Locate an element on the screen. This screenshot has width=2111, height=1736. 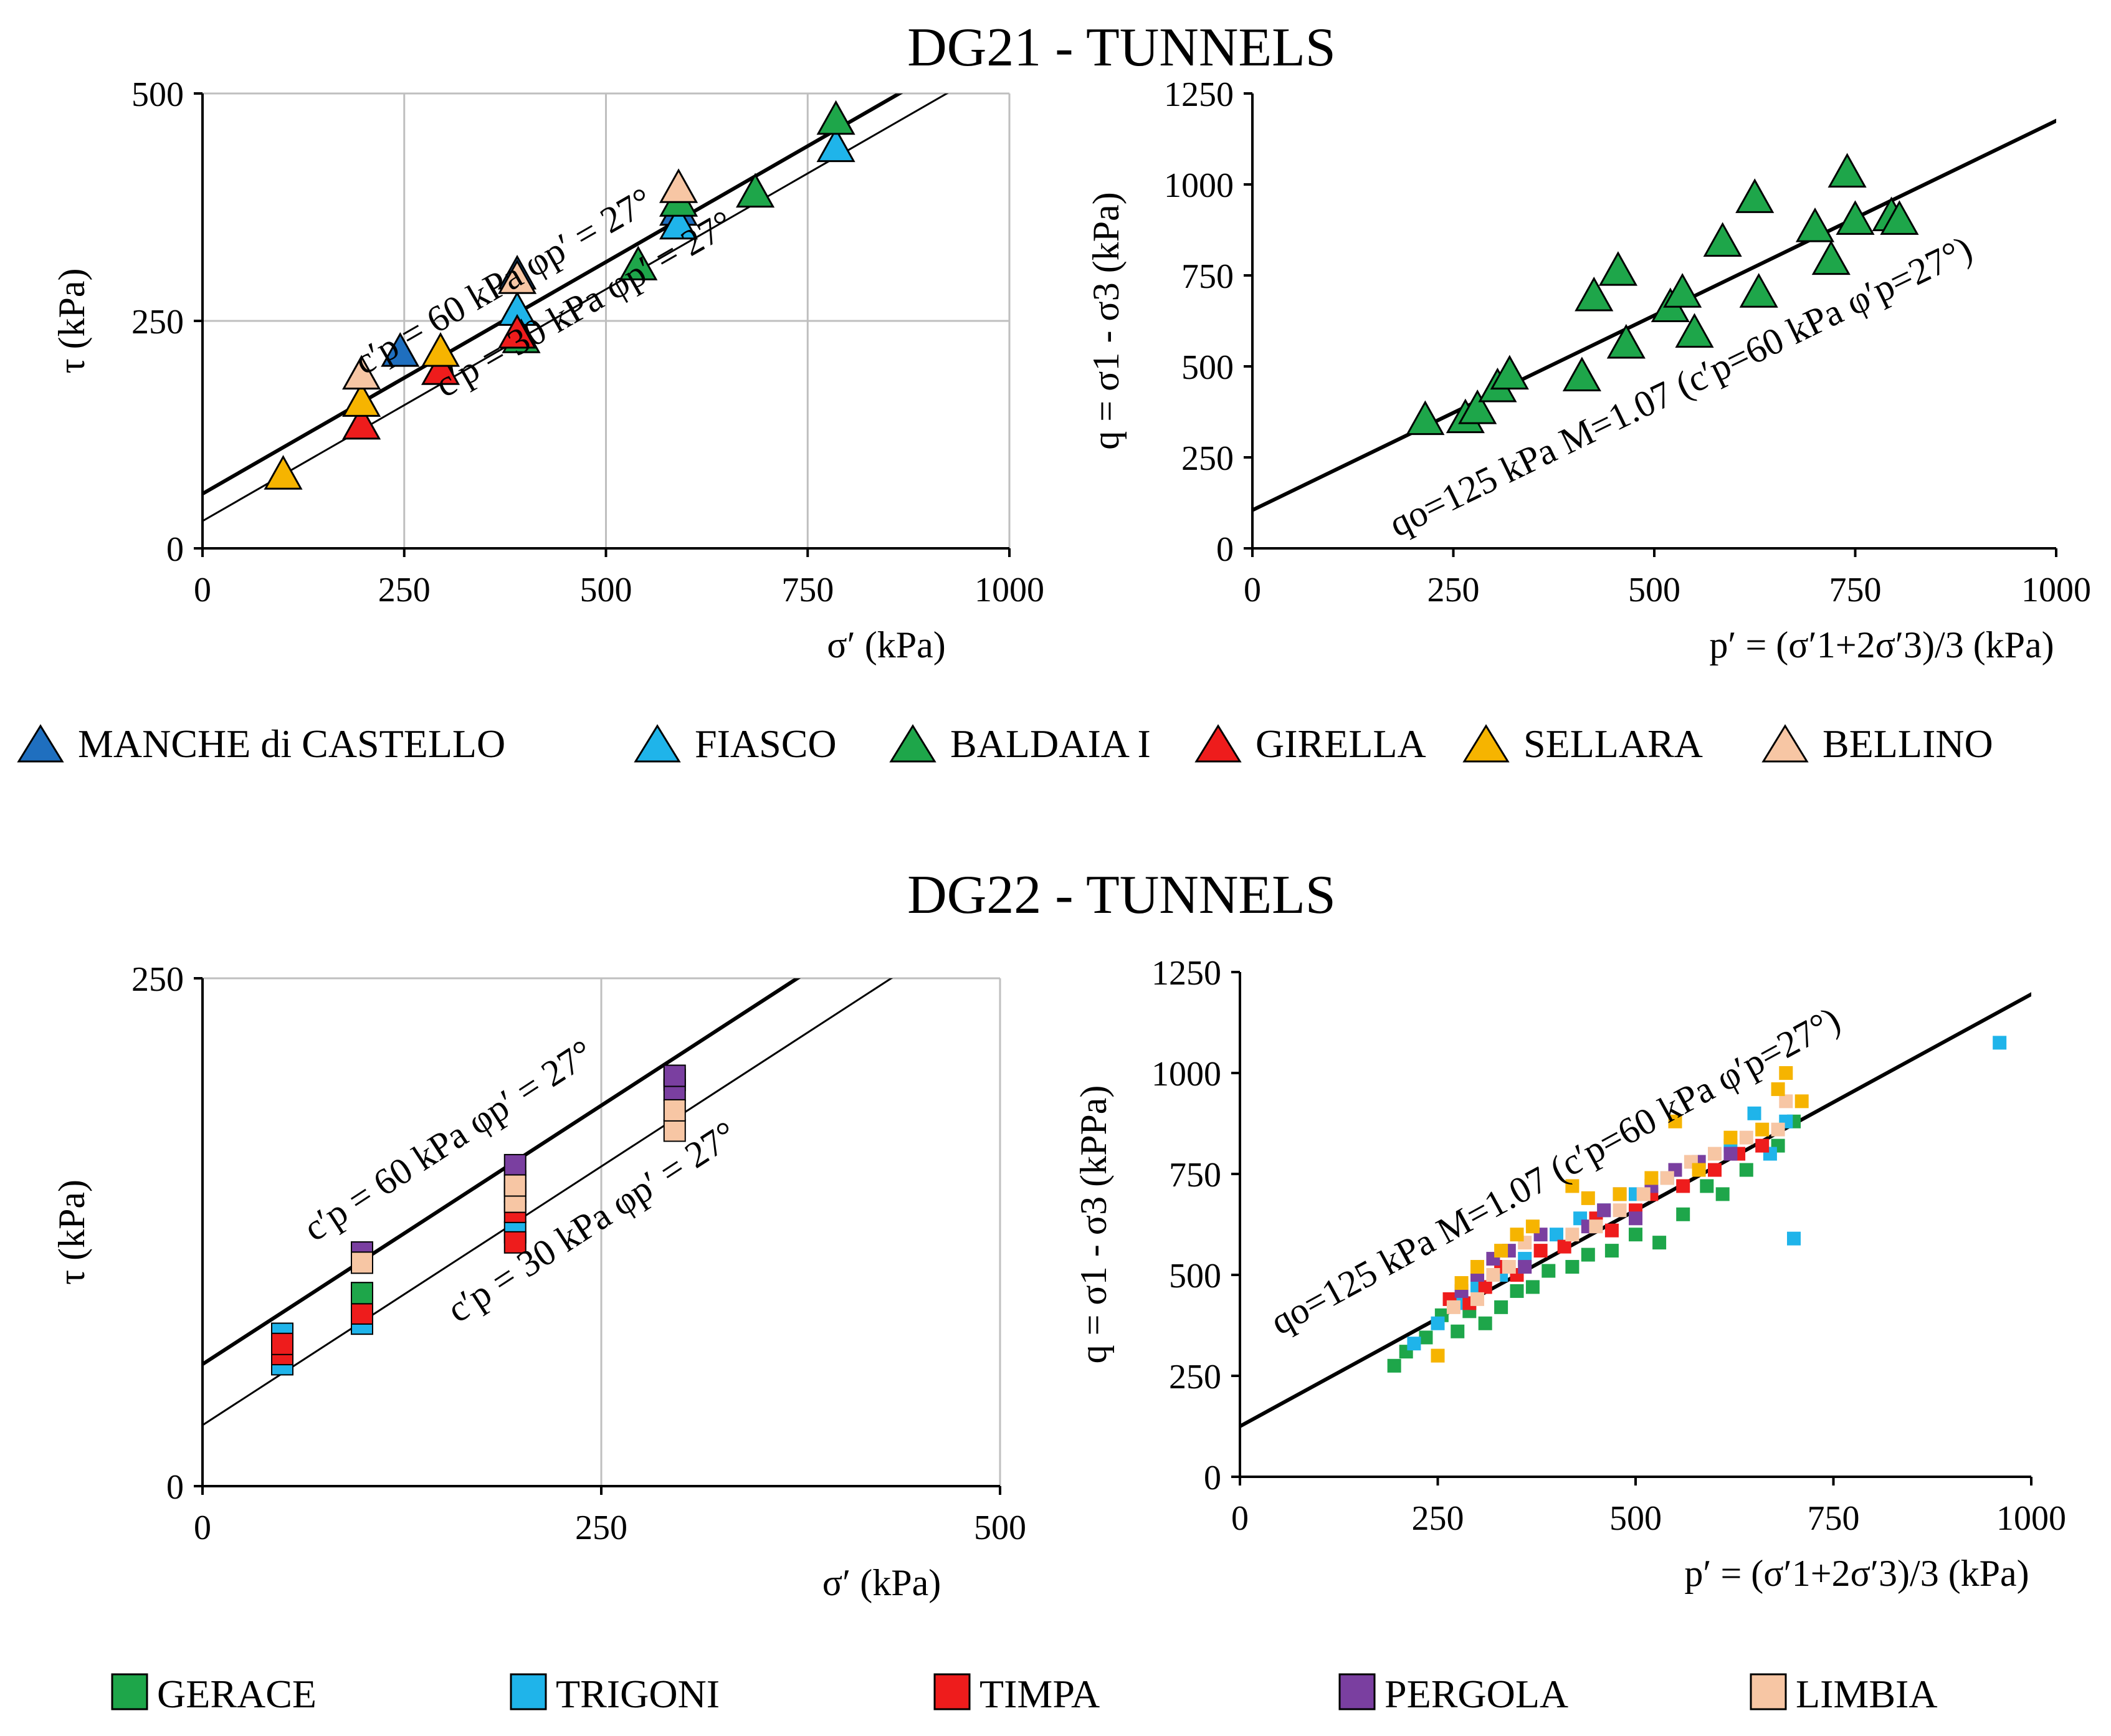
legend-label: LIMBIA is located at coordinates (1867, 1694).